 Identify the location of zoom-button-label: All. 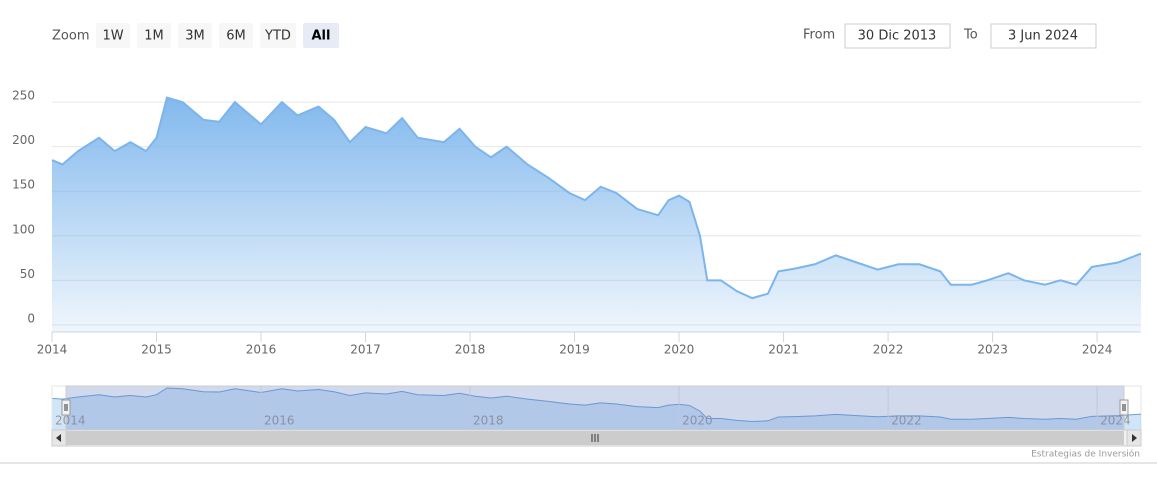
(321, 36).